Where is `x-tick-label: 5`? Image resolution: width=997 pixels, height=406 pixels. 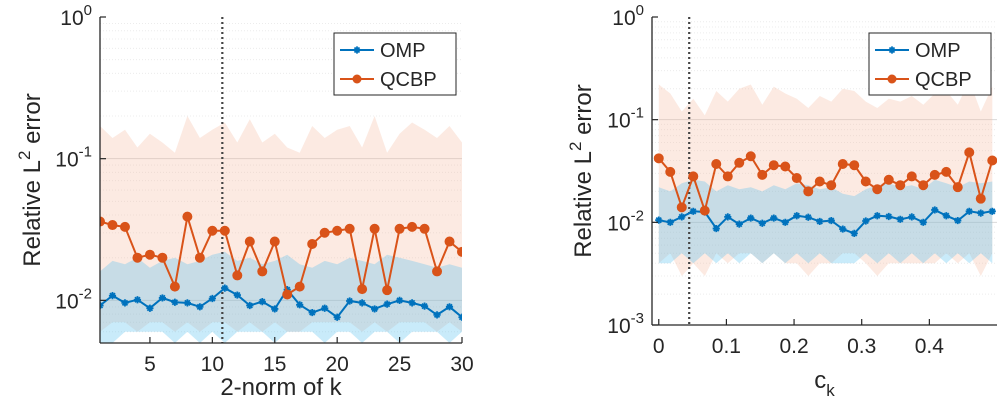
x-tick-label: 5 is located at coordinates (150, 364).